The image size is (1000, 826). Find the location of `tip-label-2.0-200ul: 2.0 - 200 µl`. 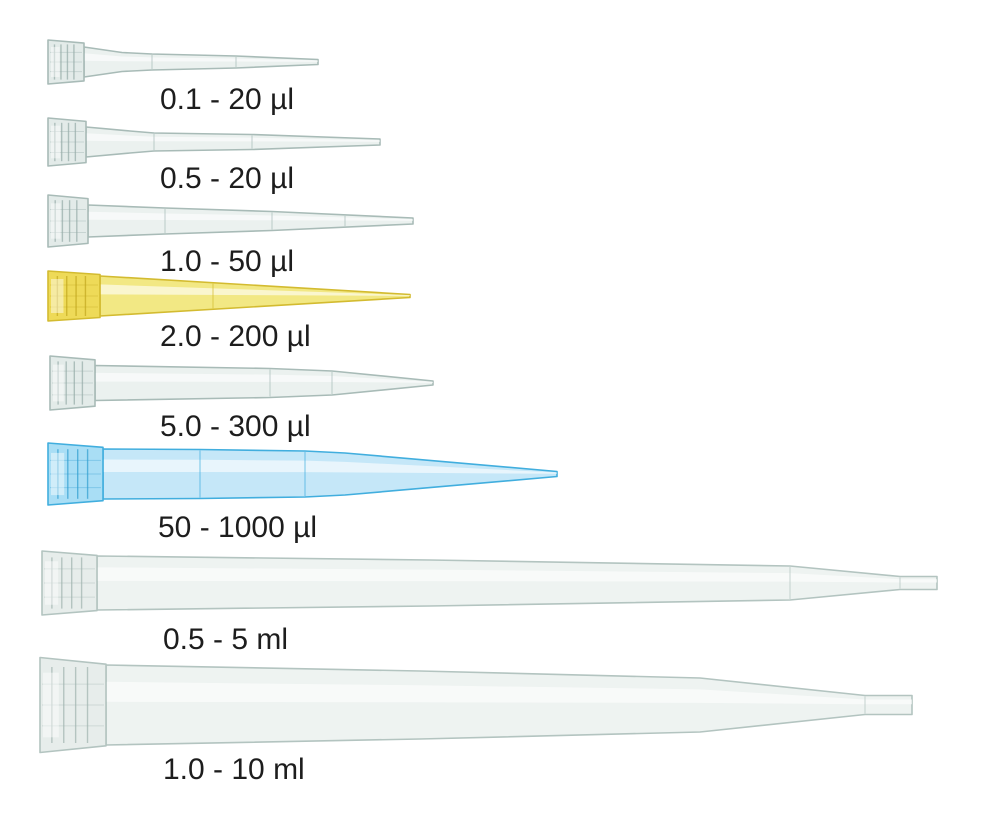

tip-label-2.0-200ul: 2.0 - 200 µl is located at coordinates (235, 336).